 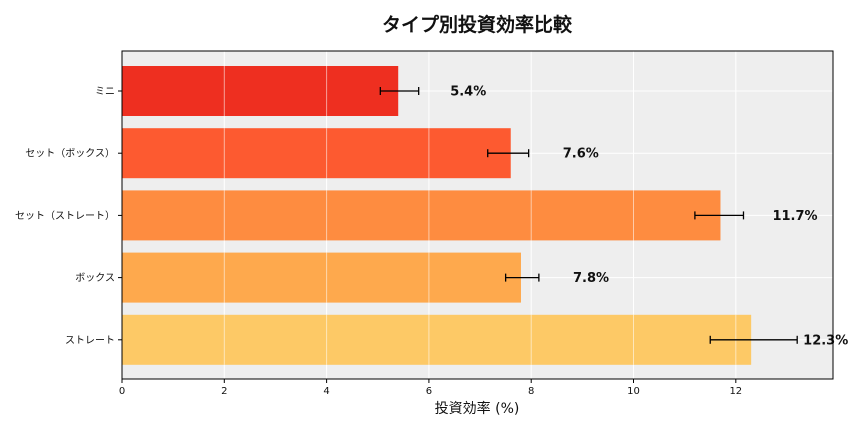 I want to click on data-label-0: 5.4%, so click(x=468, y=92).